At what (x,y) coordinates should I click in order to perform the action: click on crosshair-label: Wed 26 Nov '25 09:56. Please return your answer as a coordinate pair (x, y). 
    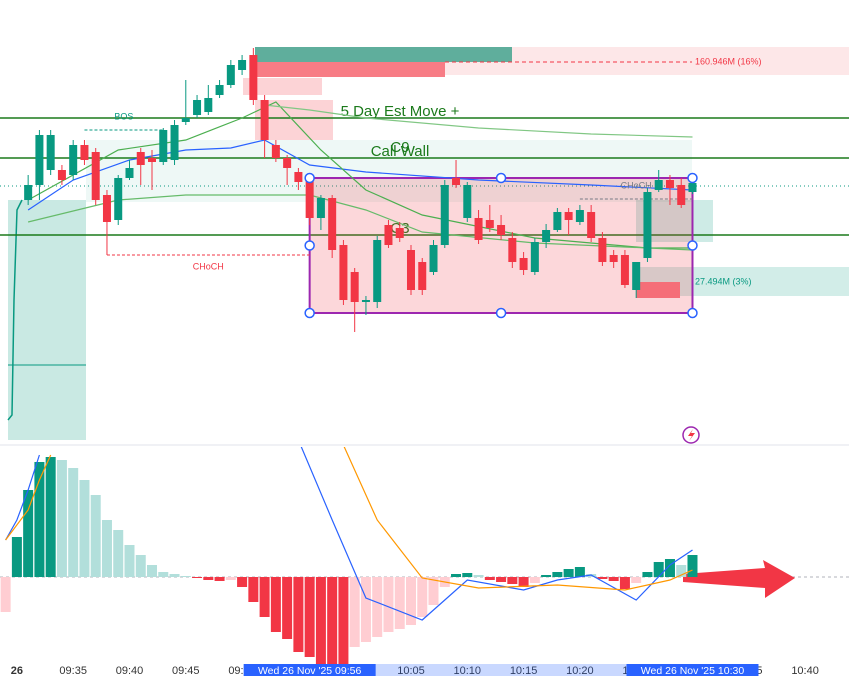
    Looking at the image, I should click on (310, 670).